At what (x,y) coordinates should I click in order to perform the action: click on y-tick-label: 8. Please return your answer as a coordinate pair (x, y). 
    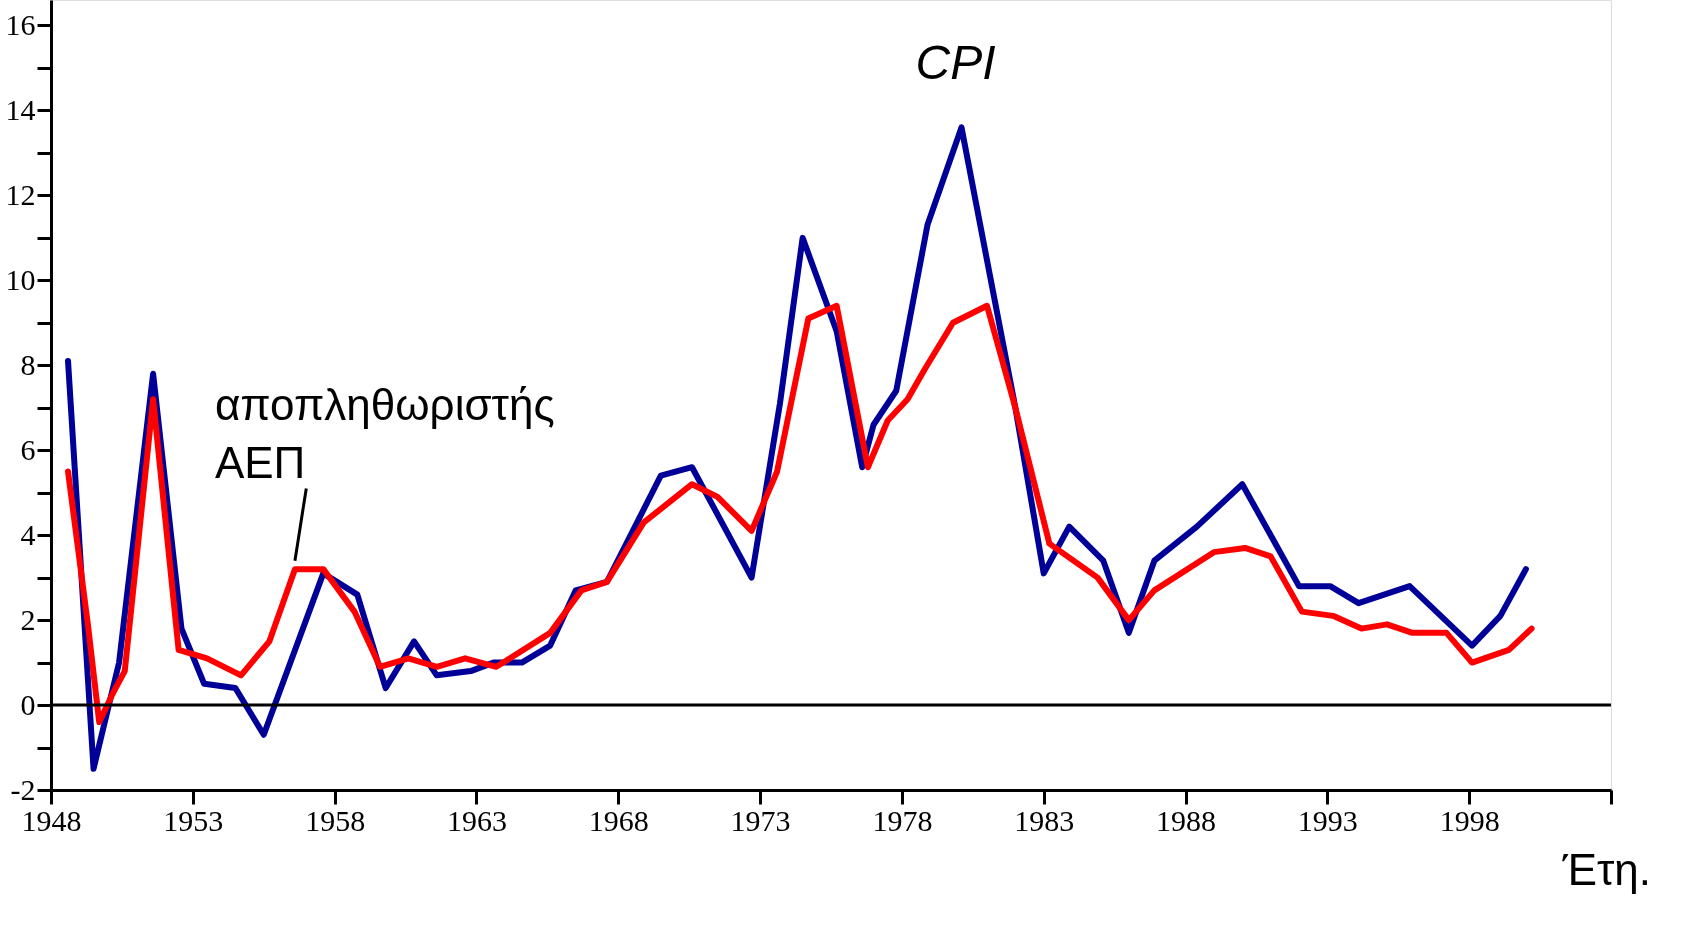
    Looking at the image, I should click on (28, 364).